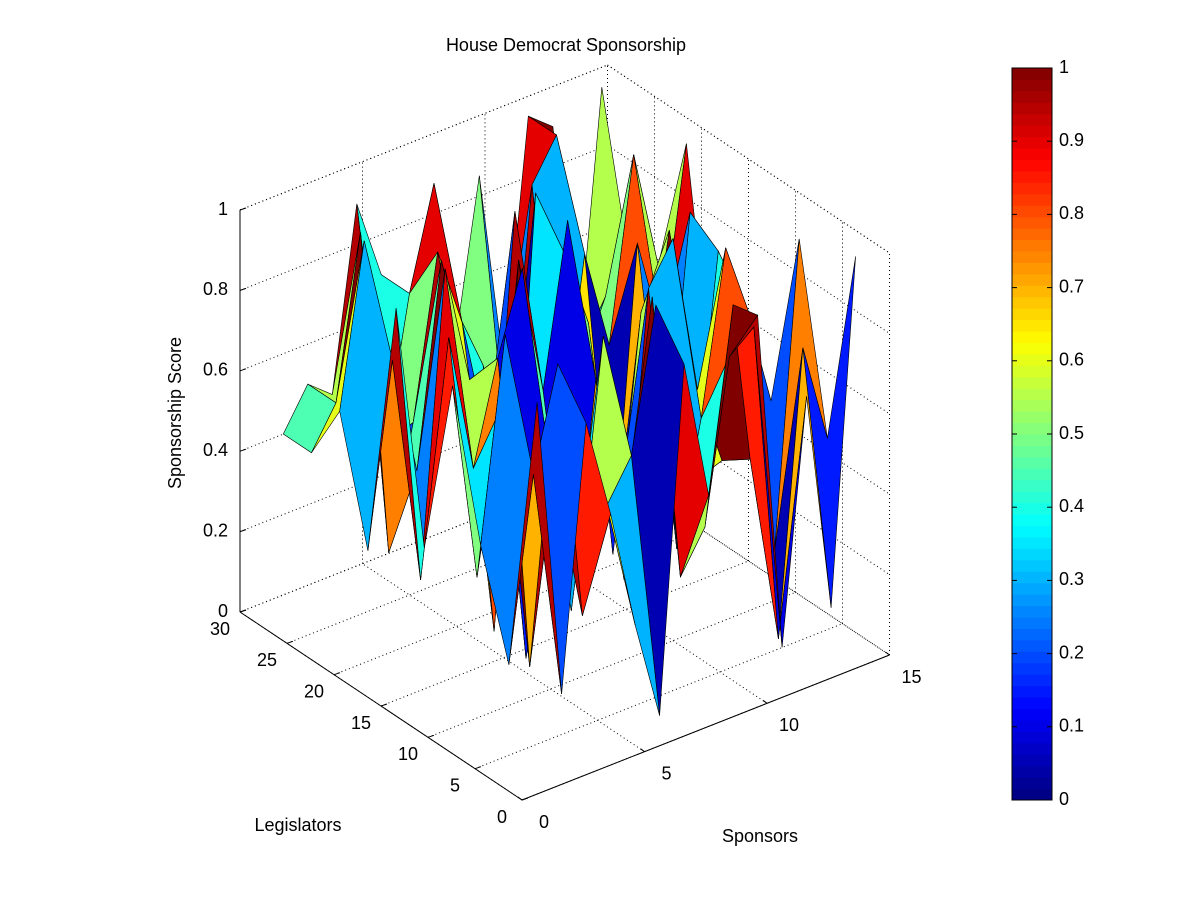  Describe the element at coordinates (1071, 579) in the screenshot. I see `colorbar-tick-label: 0.3` at that location.